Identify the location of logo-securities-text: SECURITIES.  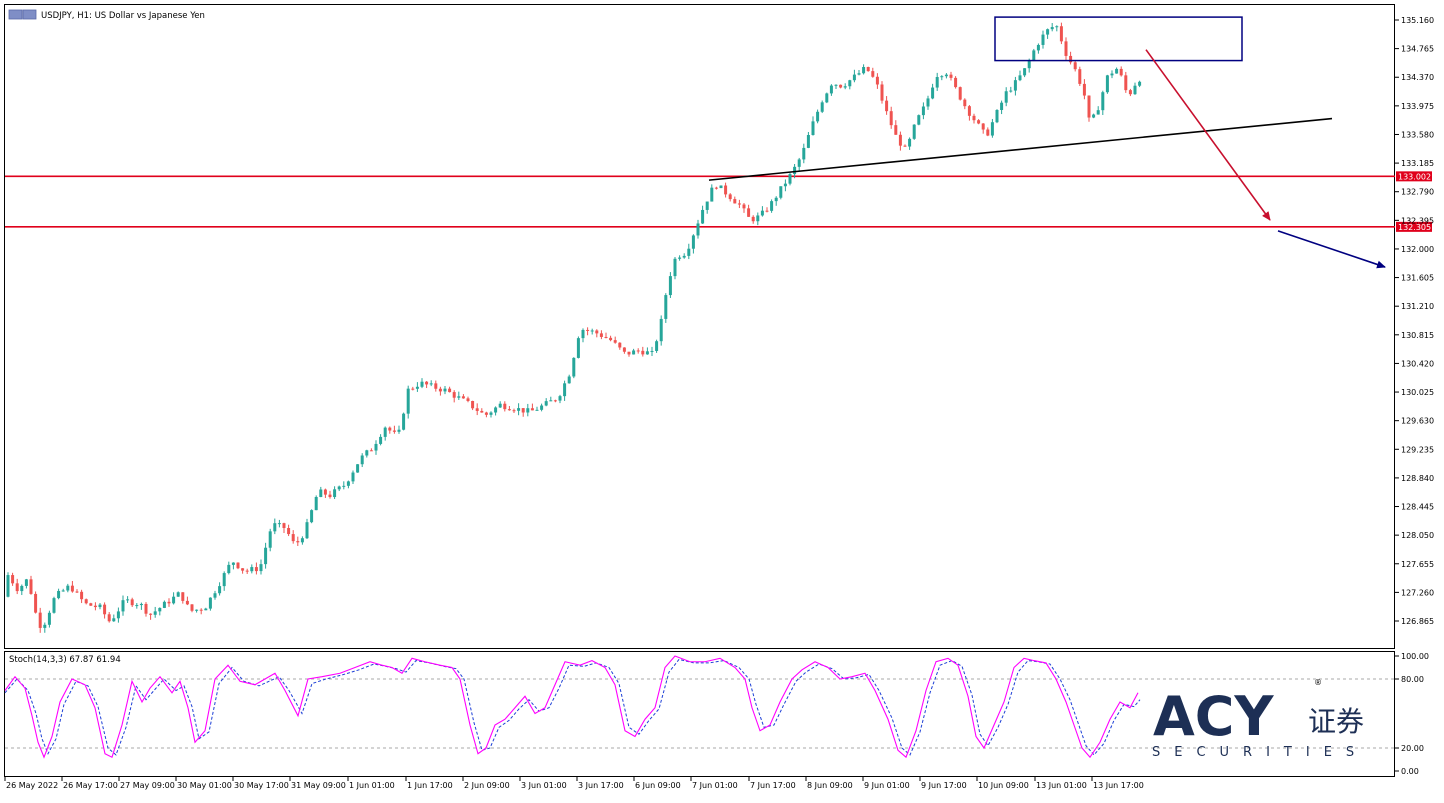
(1260, 752).